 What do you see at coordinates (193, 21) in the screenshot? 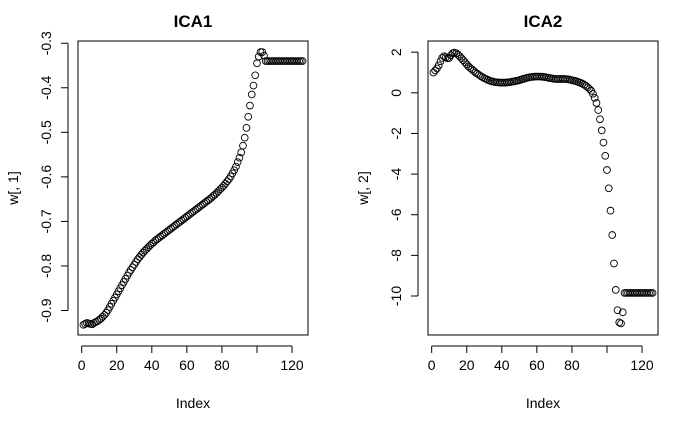
I see `chart-title: ICA1` at bounding box center [193, 21].